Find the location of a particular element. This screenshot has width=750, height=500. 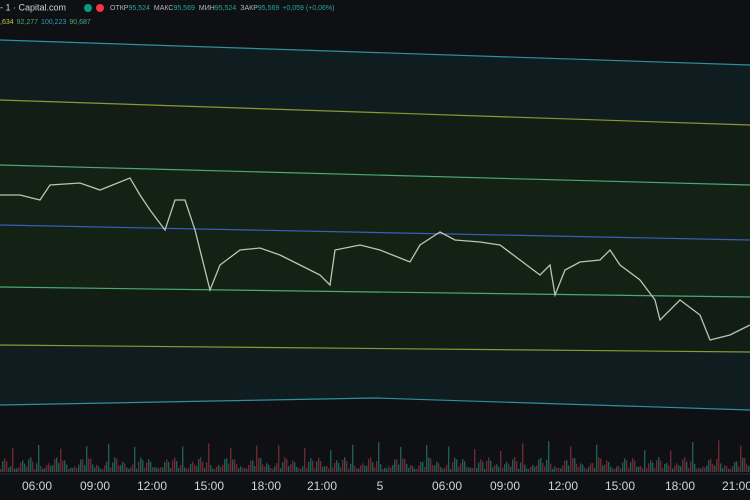

time-label: 06:00 is located at coordinates (37, 486).